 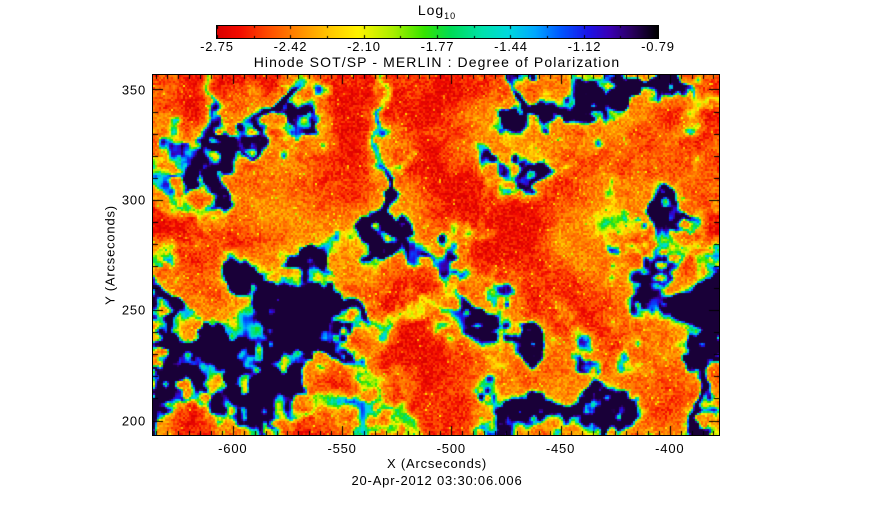 I want to click on timestamp-caption: 20-Apr-2012 03:30:06.006, so click(x=437, y=480).